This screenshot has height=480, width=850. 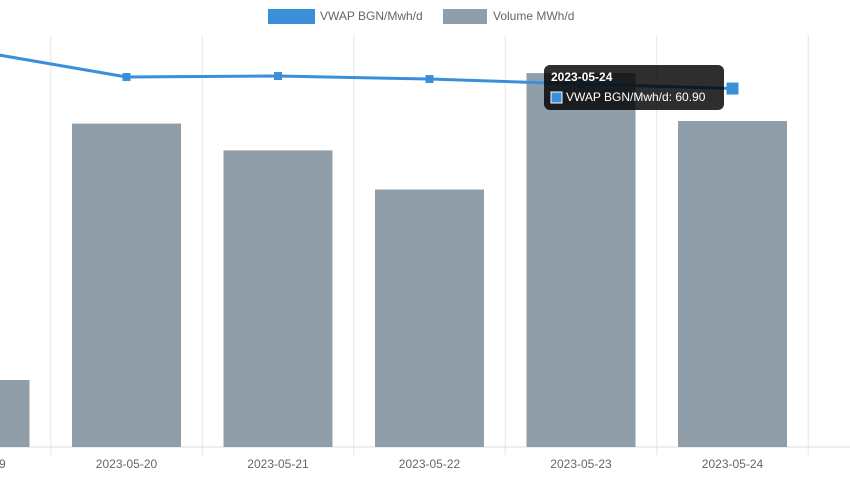 I want to click on x-tick-label: 2023-05-21, so click(x=278, y=464).